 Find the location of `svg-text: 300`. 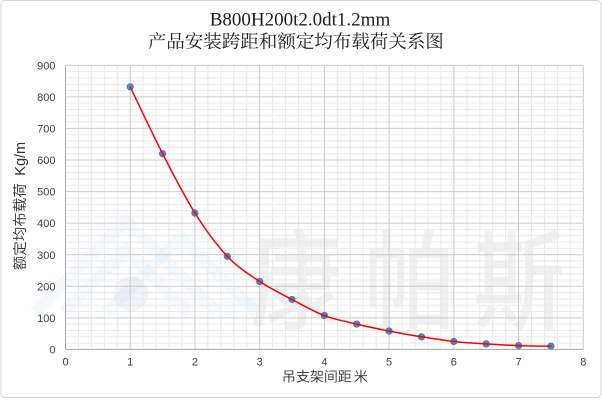

svg-text: 300 is located at coordinates (46, 256).